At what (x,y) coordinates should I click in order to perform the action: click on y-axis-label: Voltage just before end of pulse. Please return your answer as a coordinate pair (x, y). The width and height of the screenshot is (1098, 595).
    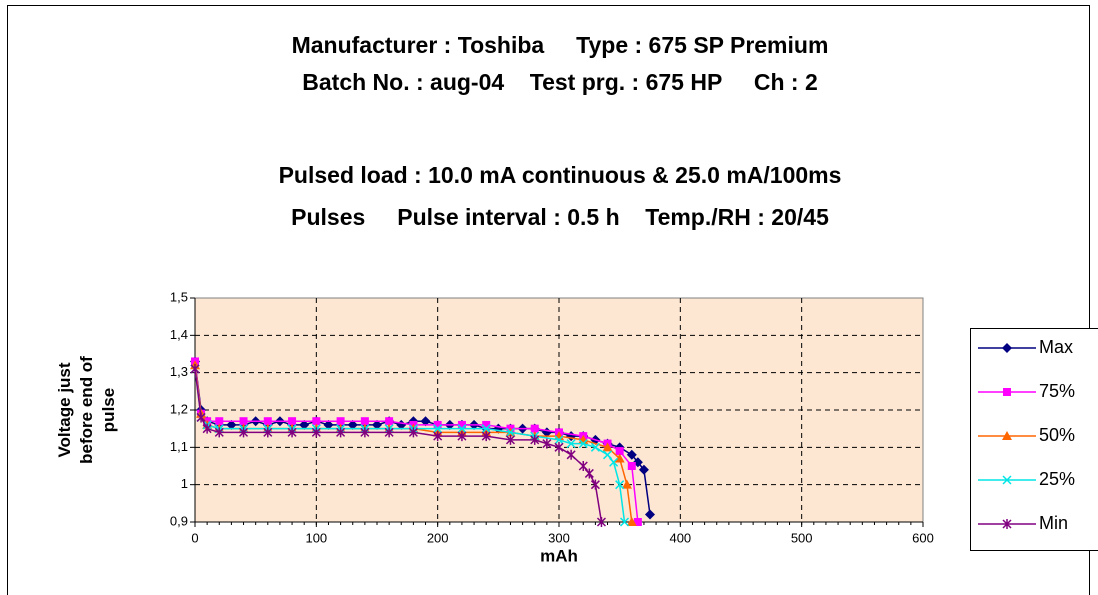
    Looking at the image, I should click on (86, 410).